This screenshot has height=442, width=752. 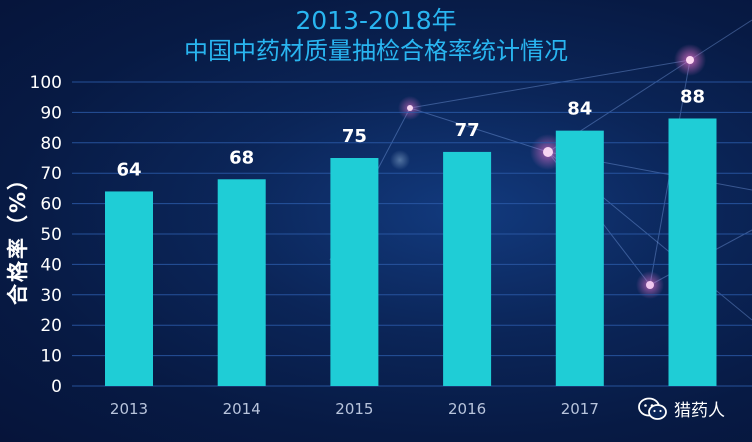 I want to click on bar-value-label: 84, so click(x=579, y=109).